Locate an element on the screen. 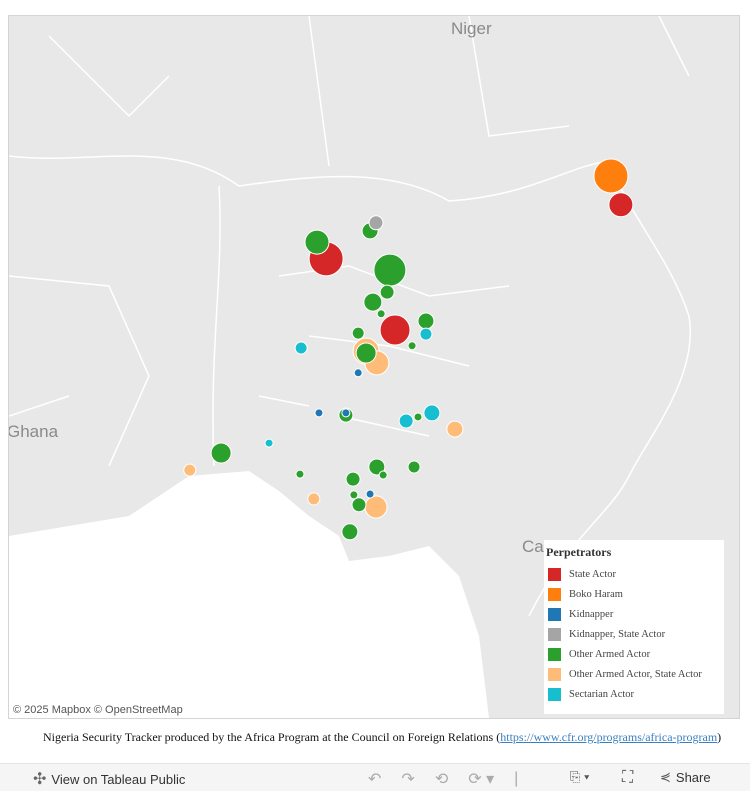 This screenshot has height=791, width=750. fullscreen-button: ⛶ is located at coordinates (627, 778).